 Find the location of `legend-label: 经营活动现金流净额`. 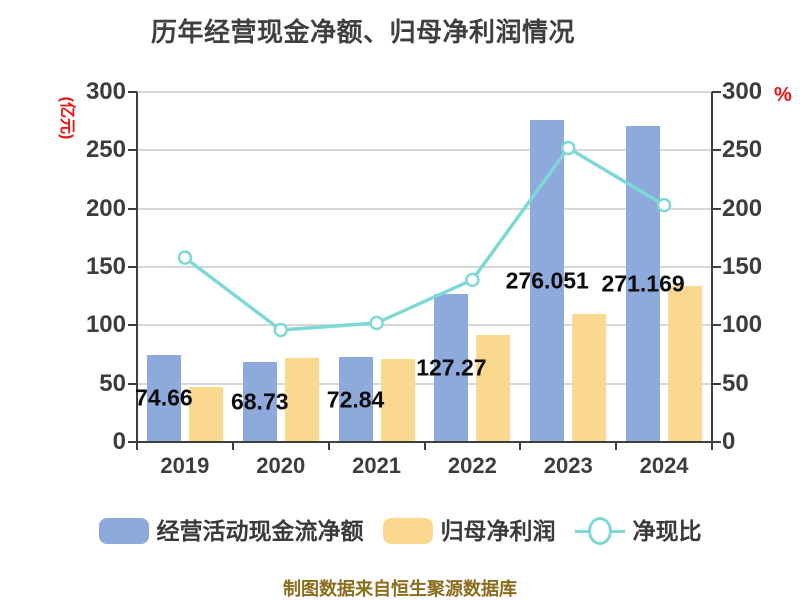

legend-label: 经营活动现金流净额 is located at coordinates (260, 531).